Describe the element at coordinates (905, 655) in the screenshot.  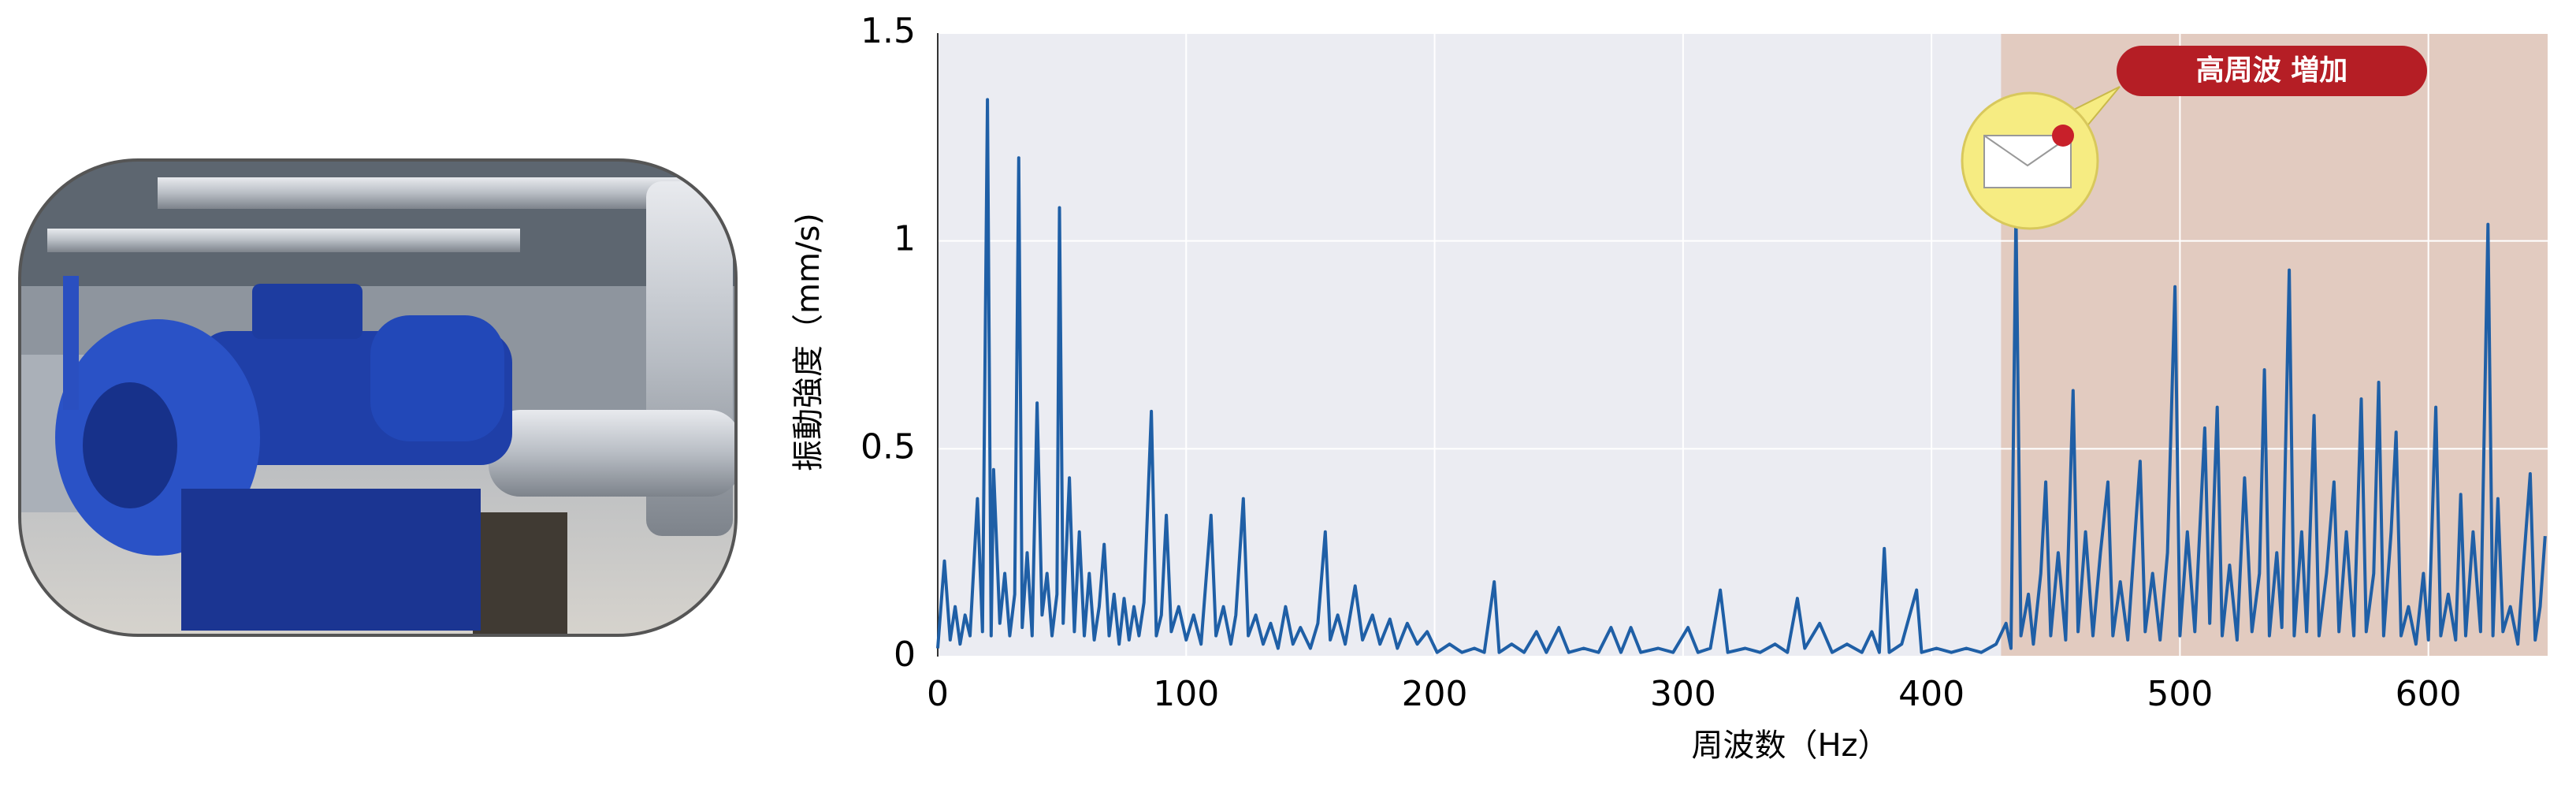
I see `y-tick-label: 0` at that location.